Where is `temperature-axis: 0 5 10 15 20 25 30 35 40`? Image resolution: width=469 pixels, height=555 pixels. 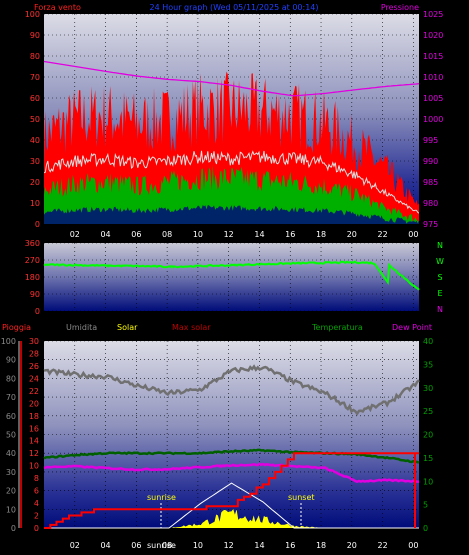
temperature-axis: 0 5 10 15 20 25 30 35 40 is located at coordinates (428, 435).